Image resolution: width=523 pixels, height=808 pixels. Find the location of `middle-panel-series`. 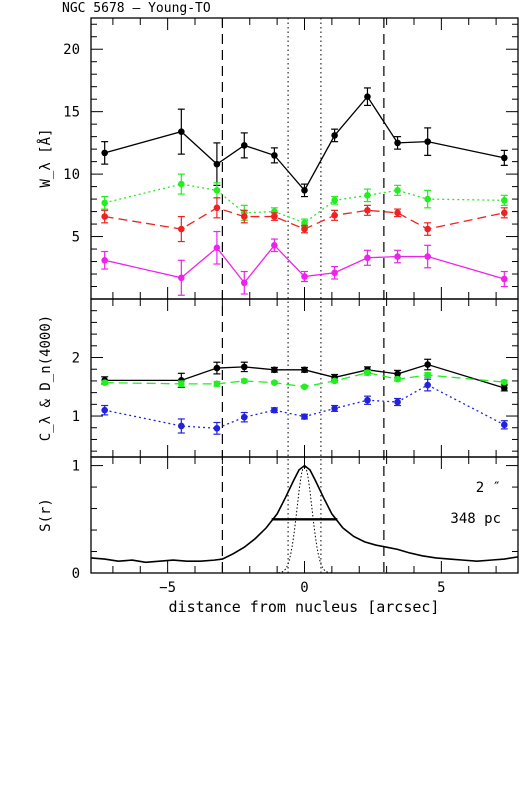

middle-panel-series is located at coordinates (304, 396).